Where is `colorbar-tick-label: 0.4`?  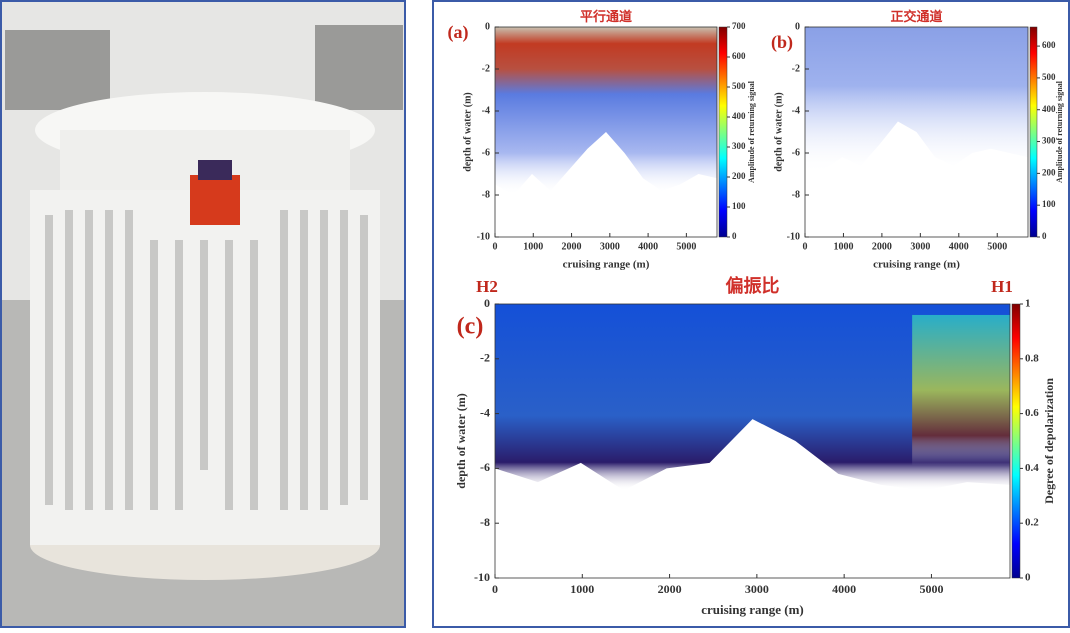 colorbar-tick-label: 0.4 is located at coordinates (1032, 468).